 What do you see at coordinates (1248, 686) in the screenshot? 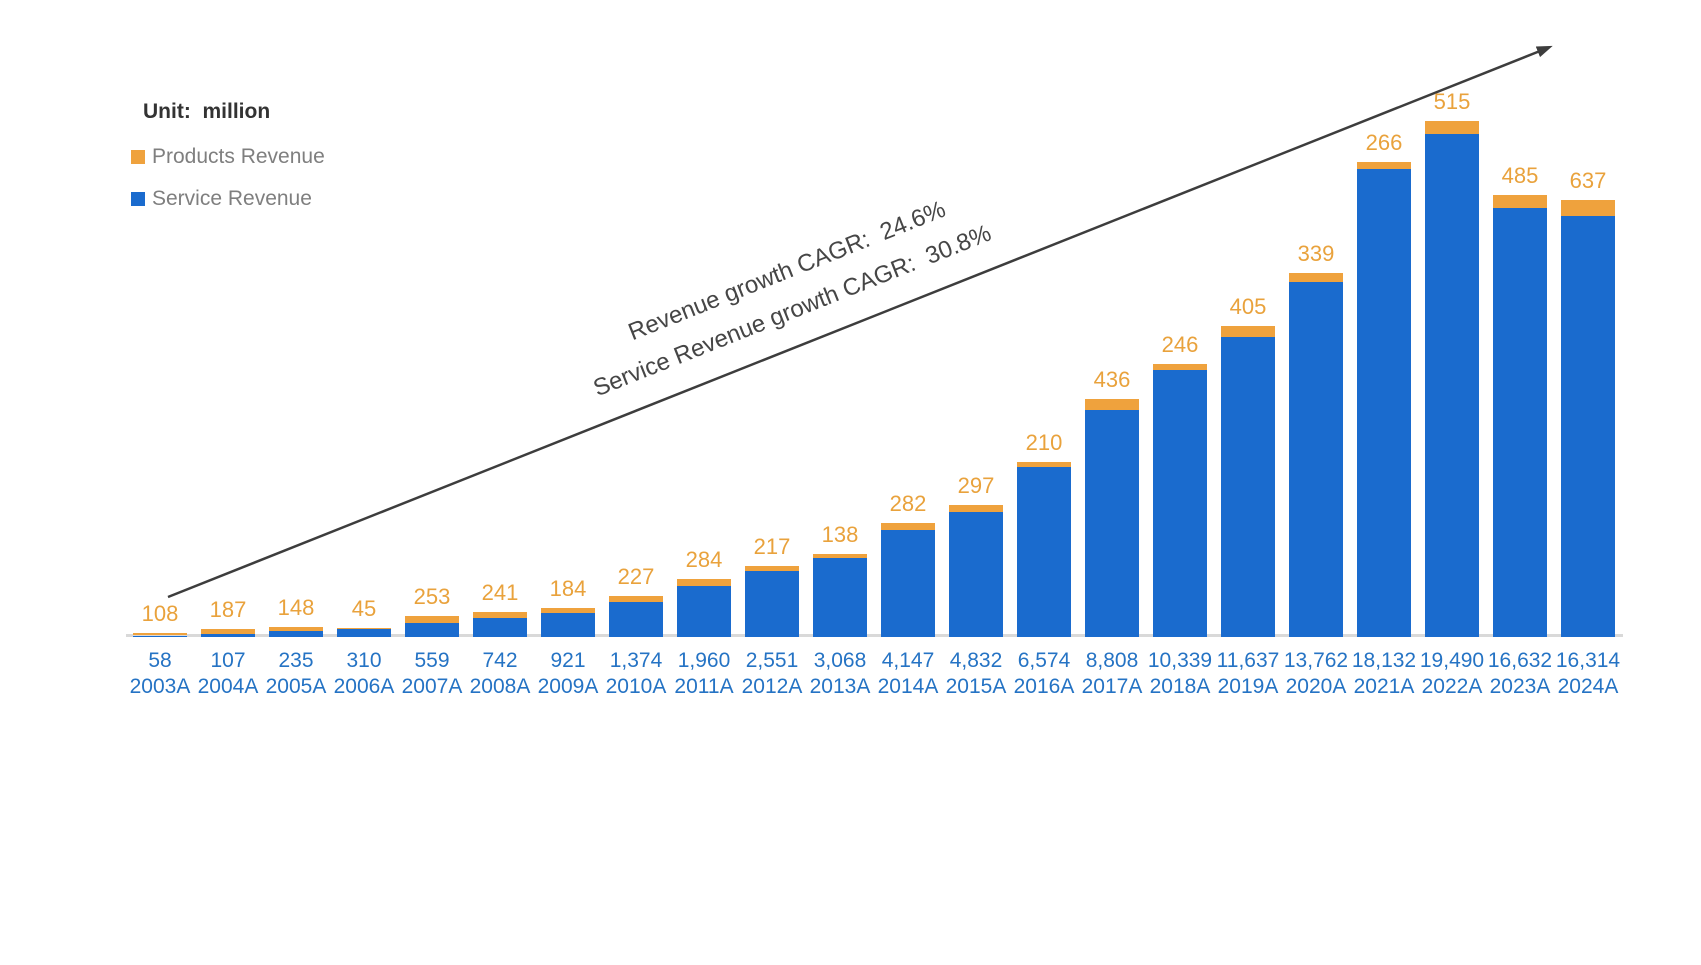
I see `year-label-2019A: 2019A` at bounding box center [1248, 686].